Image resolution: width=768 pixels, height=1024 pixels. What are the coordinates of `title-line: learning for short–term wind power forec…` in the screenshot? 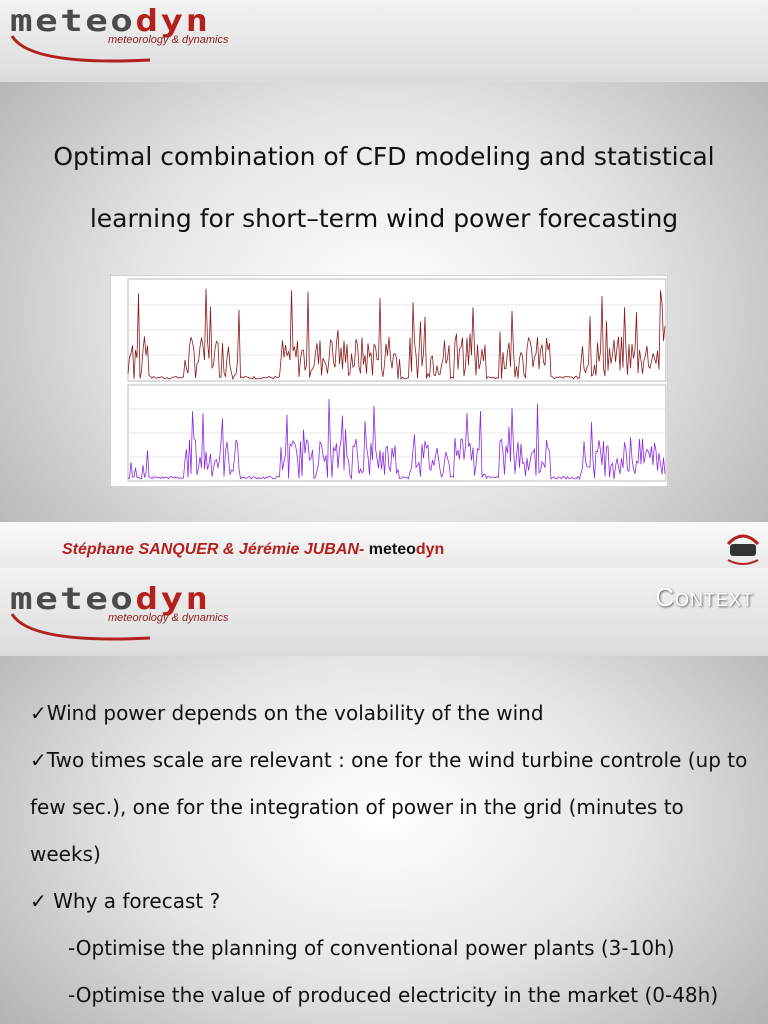 It's located at (384, 218).